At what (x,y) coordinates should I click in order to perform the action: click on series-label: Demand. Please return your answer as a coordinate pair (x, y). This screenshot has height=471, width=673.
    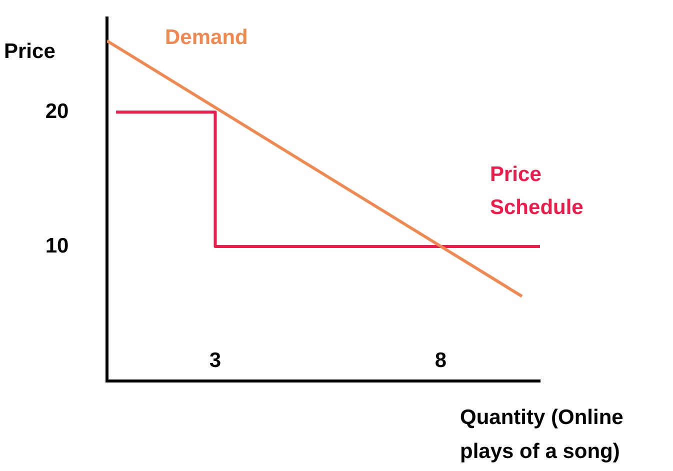
    Looking at the image, I should click on (206, 37).